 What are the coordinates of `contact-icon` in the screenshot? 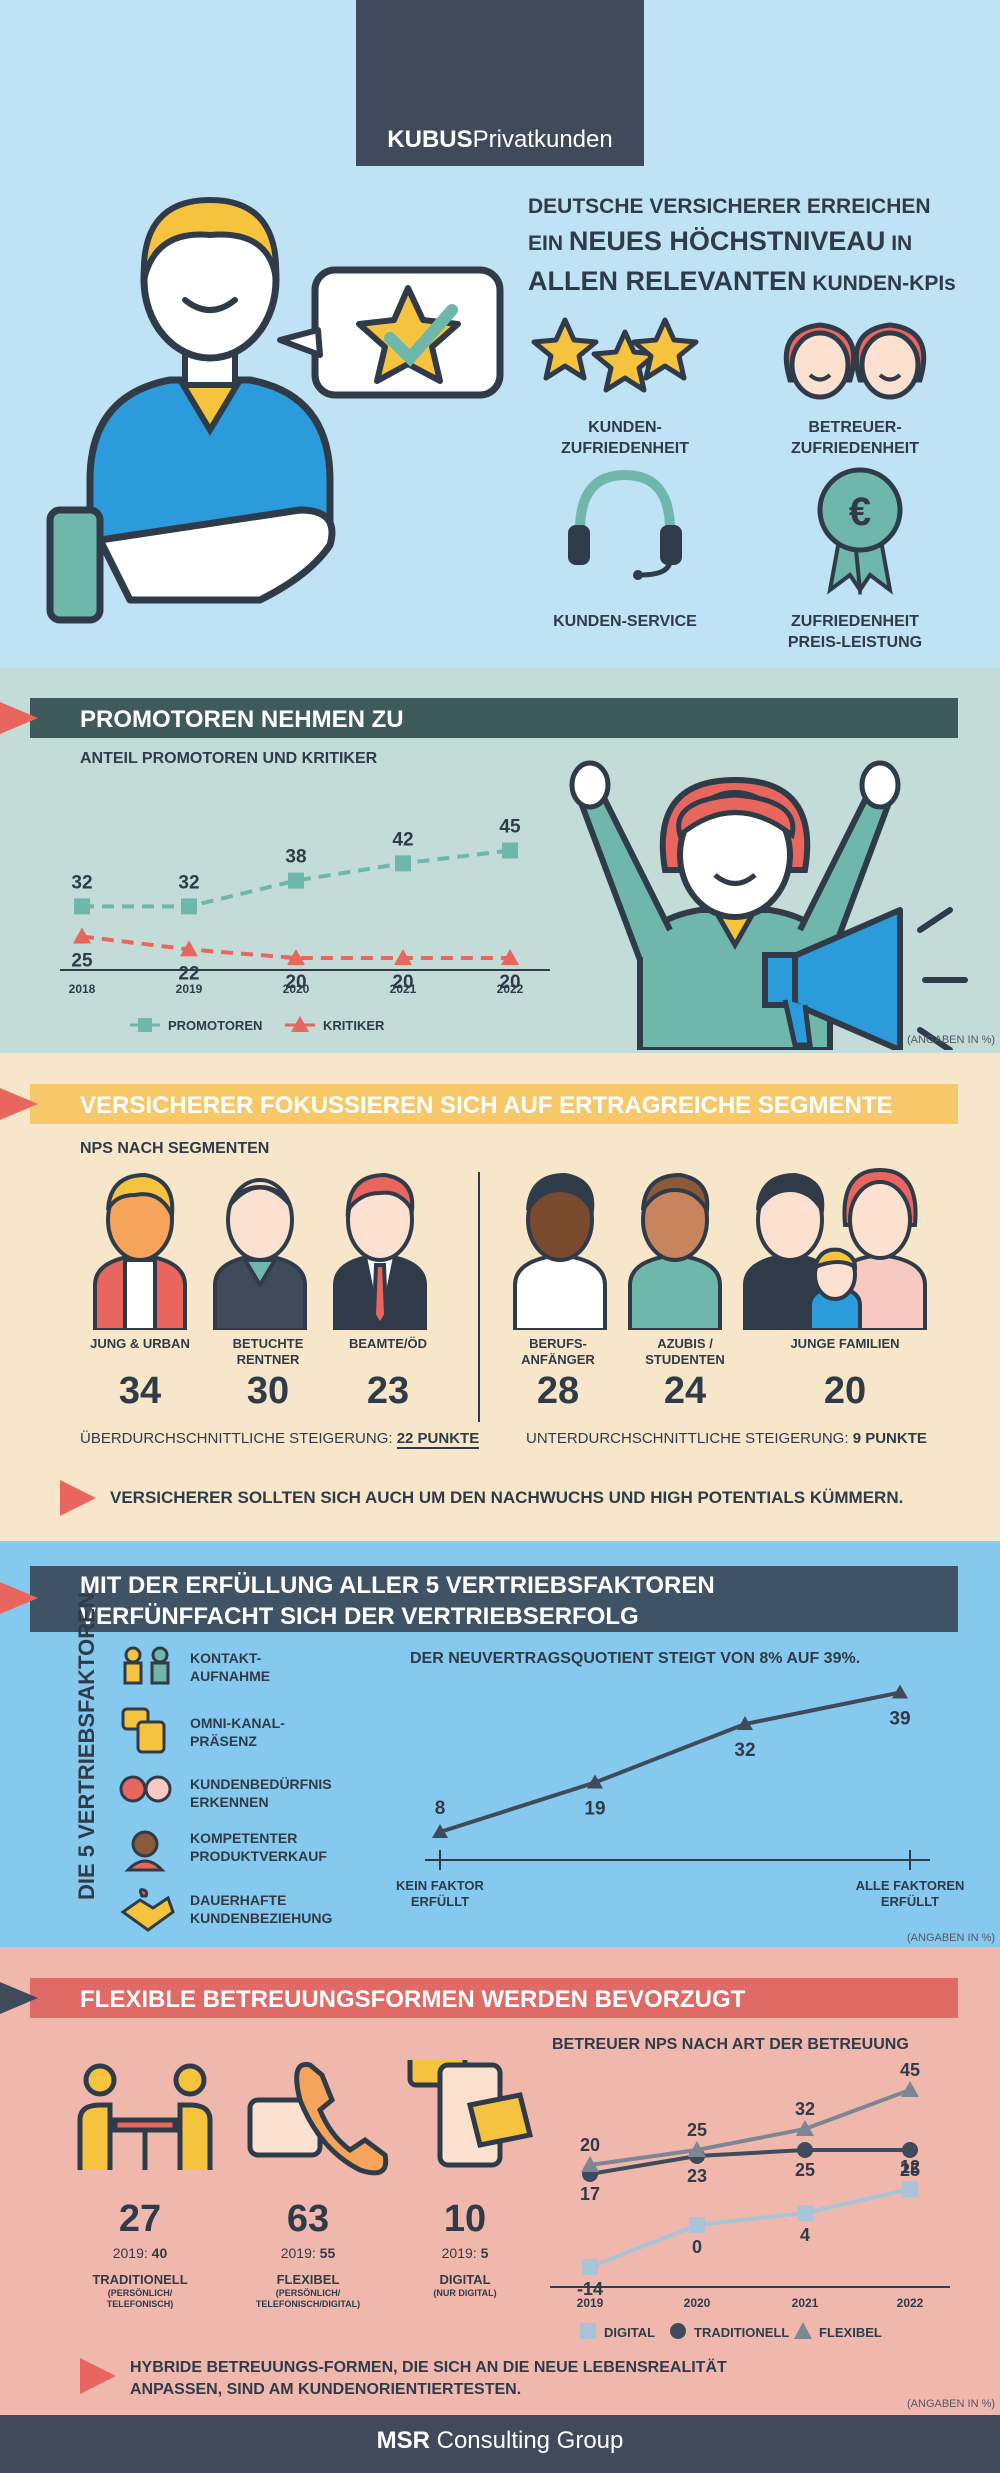 It's located at (146, 1665).